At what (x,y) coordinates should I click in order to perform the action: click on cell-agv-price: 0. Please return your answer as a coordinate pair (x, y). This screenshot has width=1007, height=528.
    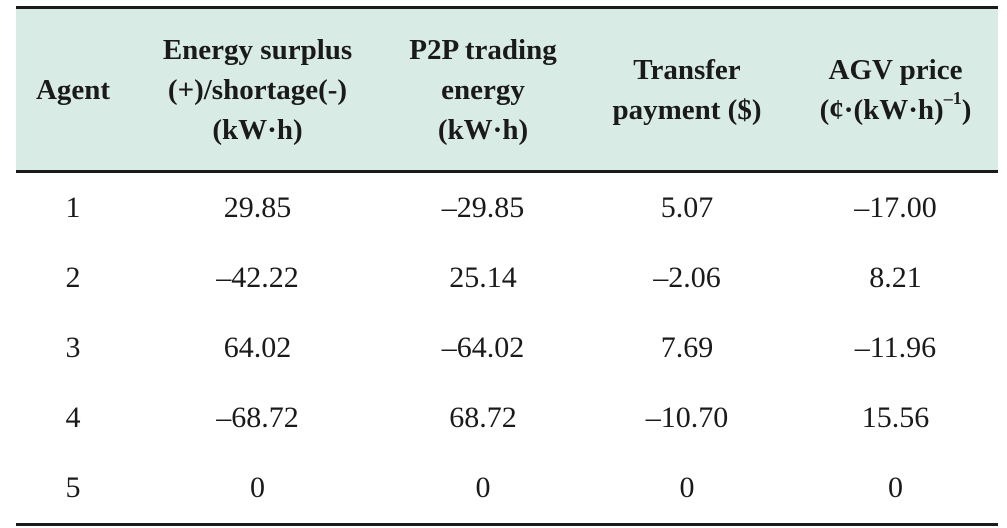
    Looking at the image, I should click on (895, 489).